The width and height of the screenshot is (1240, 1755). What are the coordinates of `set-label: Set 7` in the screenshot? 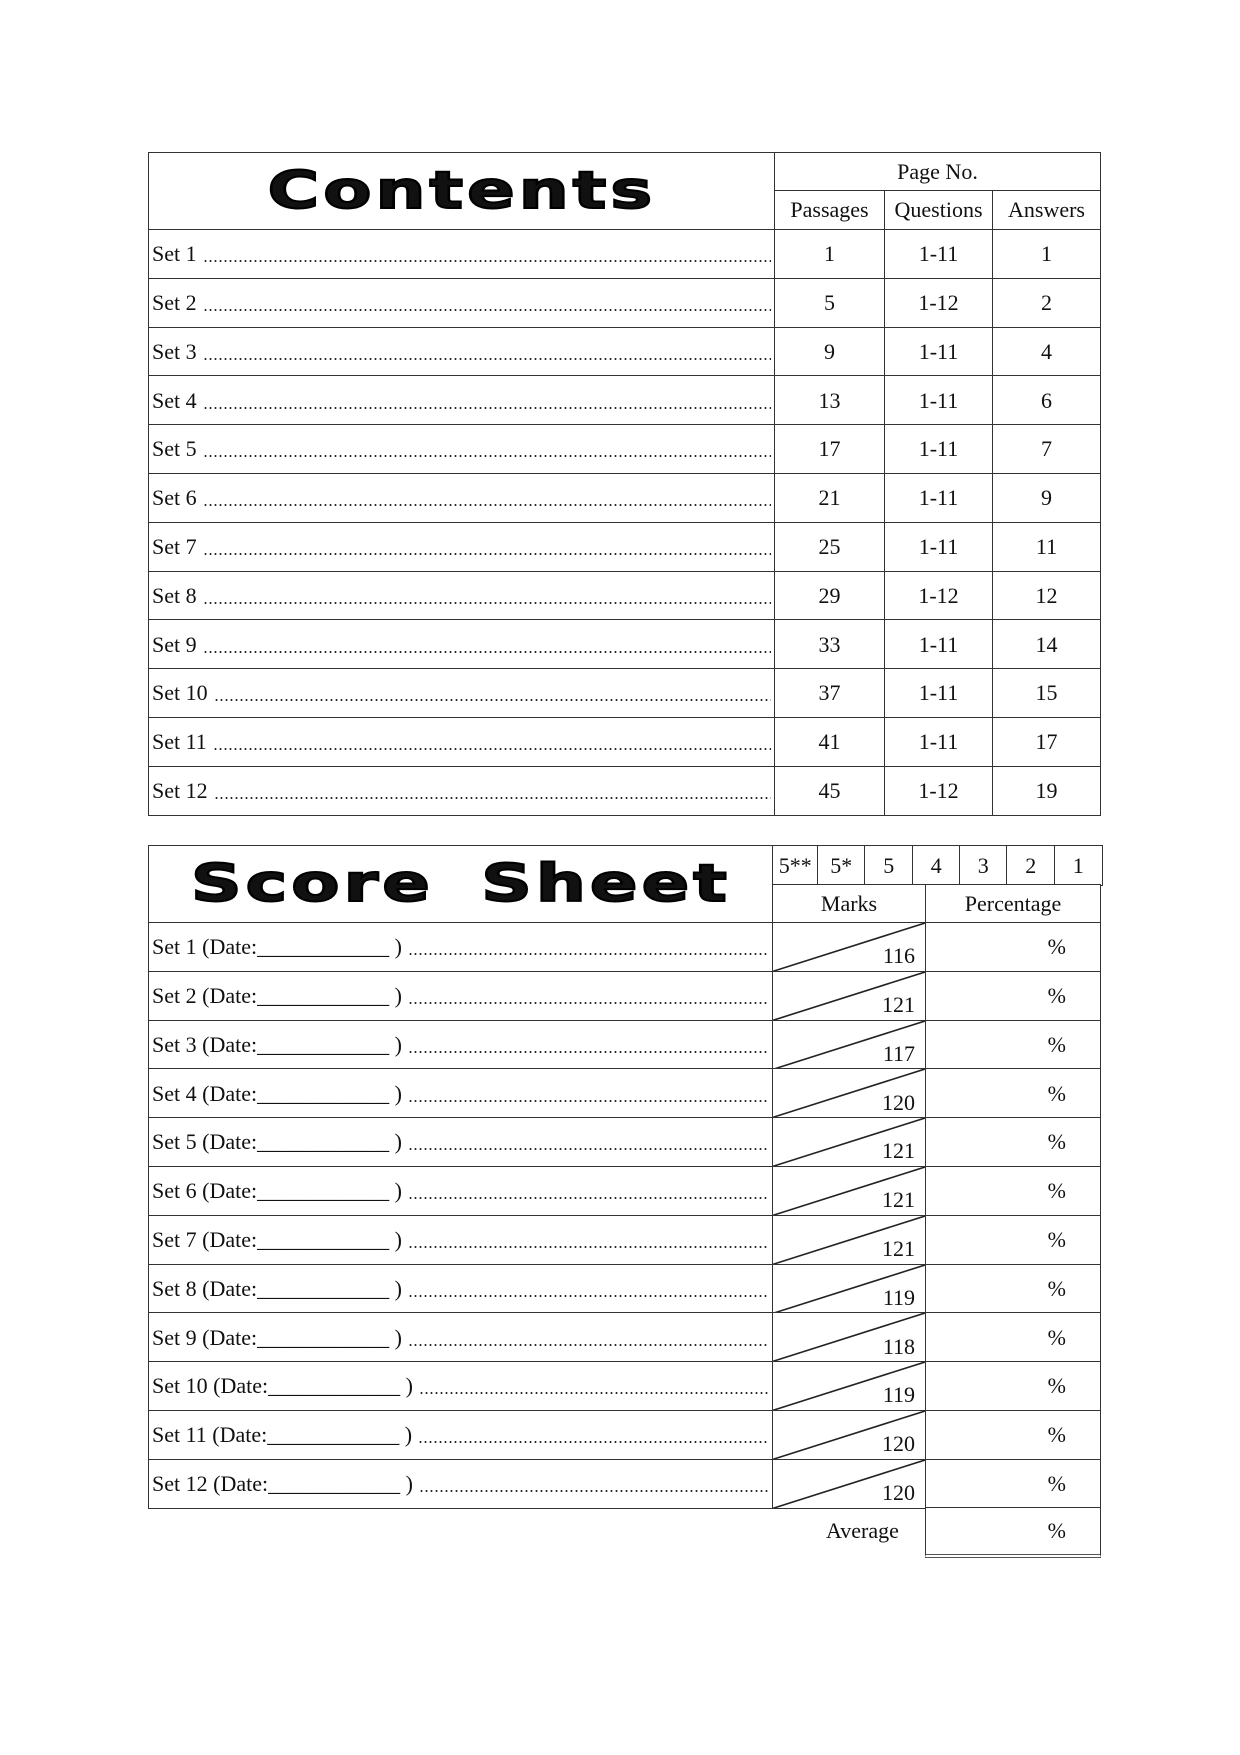 It's located at (174, 546).